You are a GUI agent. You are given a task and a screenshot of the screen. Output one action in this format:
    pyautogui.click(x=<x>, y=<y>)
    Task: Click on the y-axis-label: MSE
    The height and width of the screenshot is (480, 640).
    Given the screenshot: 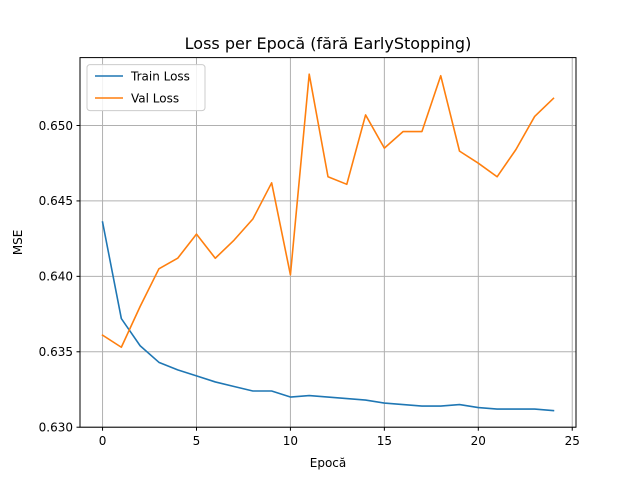 What is the action you would take?
    pyautogui.click(x=18, y=243)
    